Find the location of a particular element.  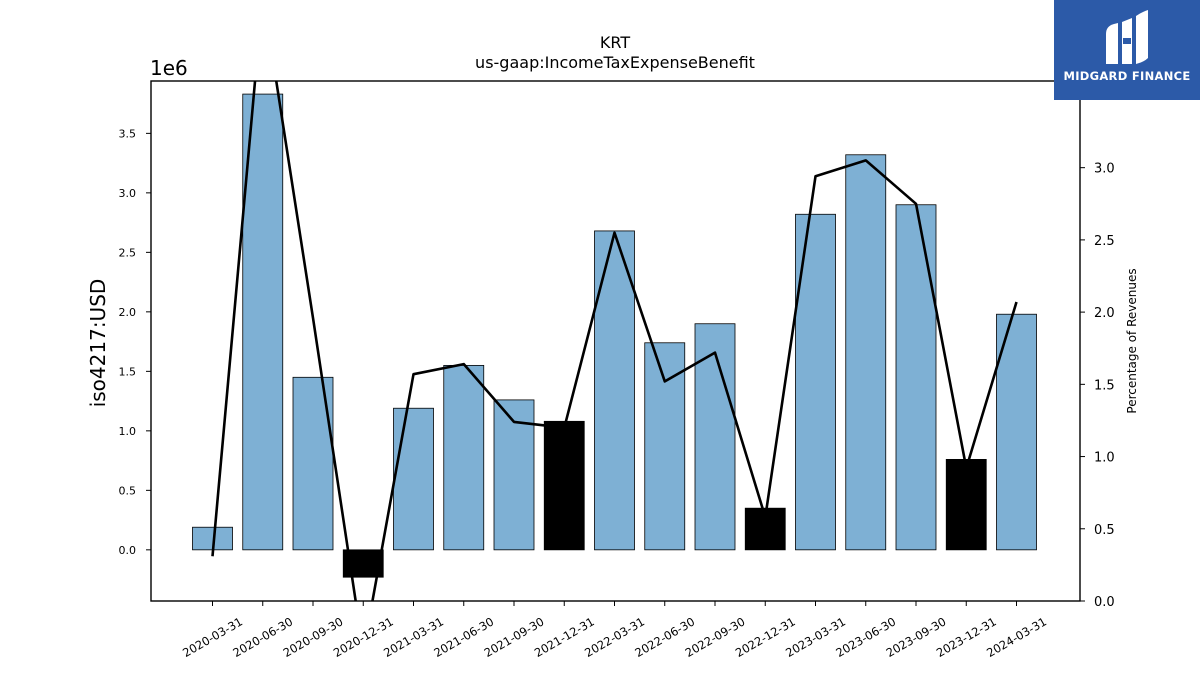

y-tick-label: 2.0 is located at coordinates (128, 312).